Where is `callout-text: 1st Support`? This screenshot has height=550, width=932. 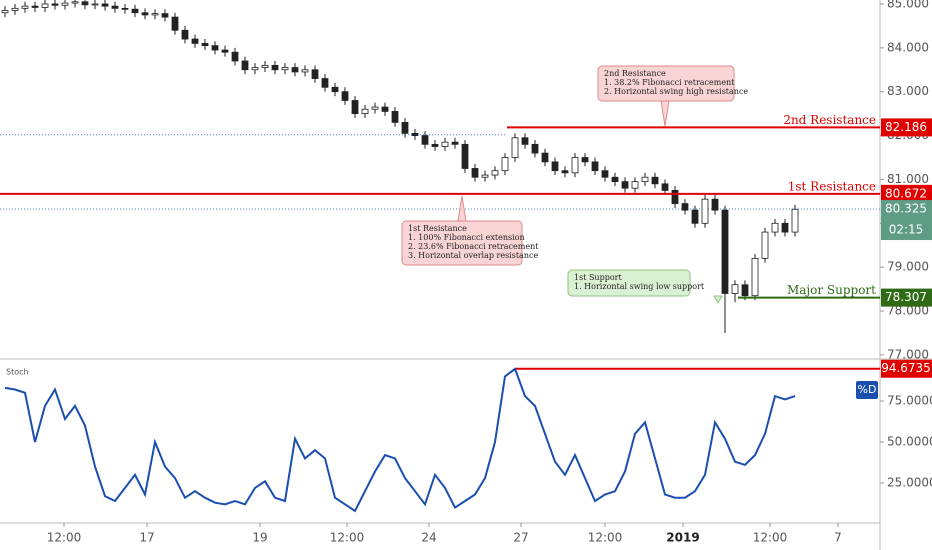
callout-text: 1st Support is located at coordinates (598, 277).